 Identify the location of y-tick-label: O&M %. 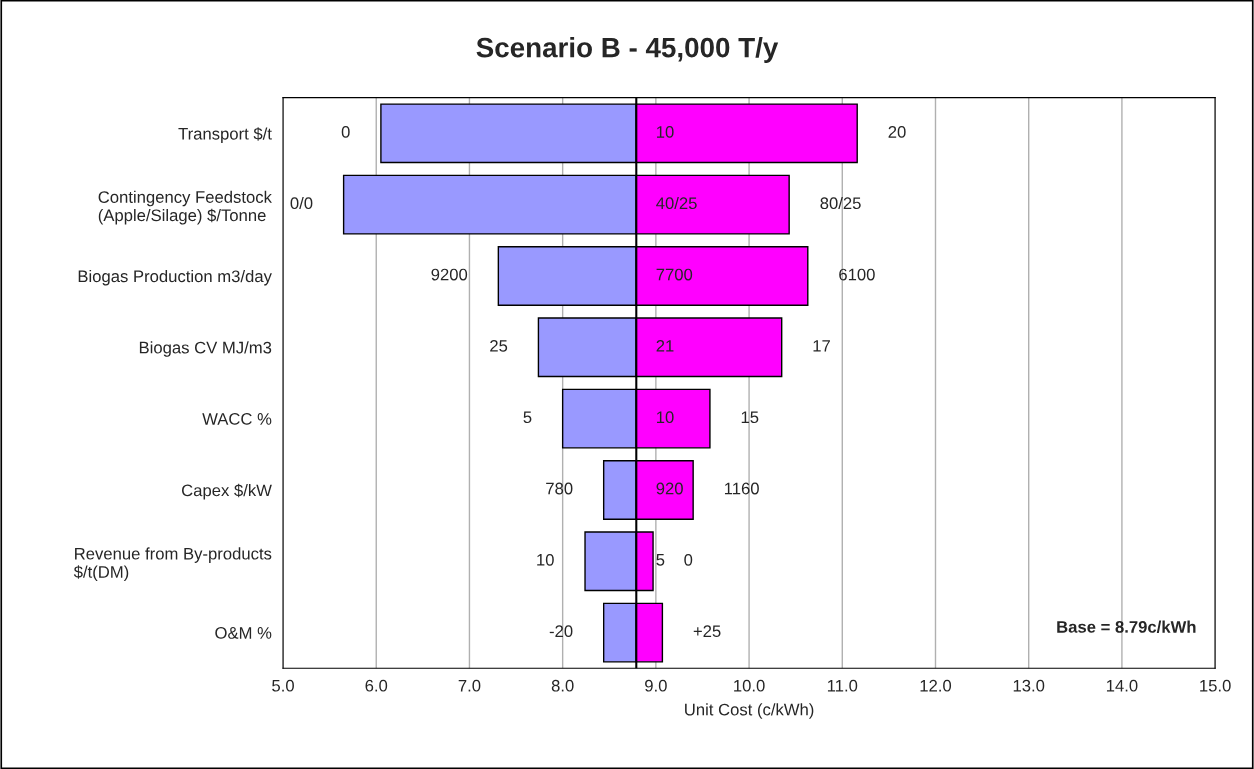
(243, 633).